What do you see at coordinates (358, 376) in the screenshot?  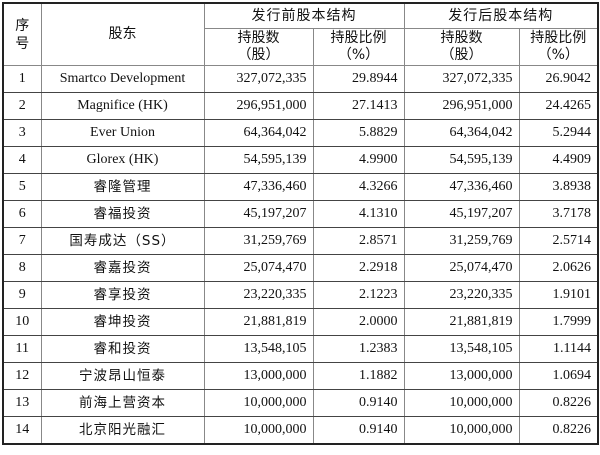 I see `cell-before-ratio: 1.1882` at bounding box center [358, 376].